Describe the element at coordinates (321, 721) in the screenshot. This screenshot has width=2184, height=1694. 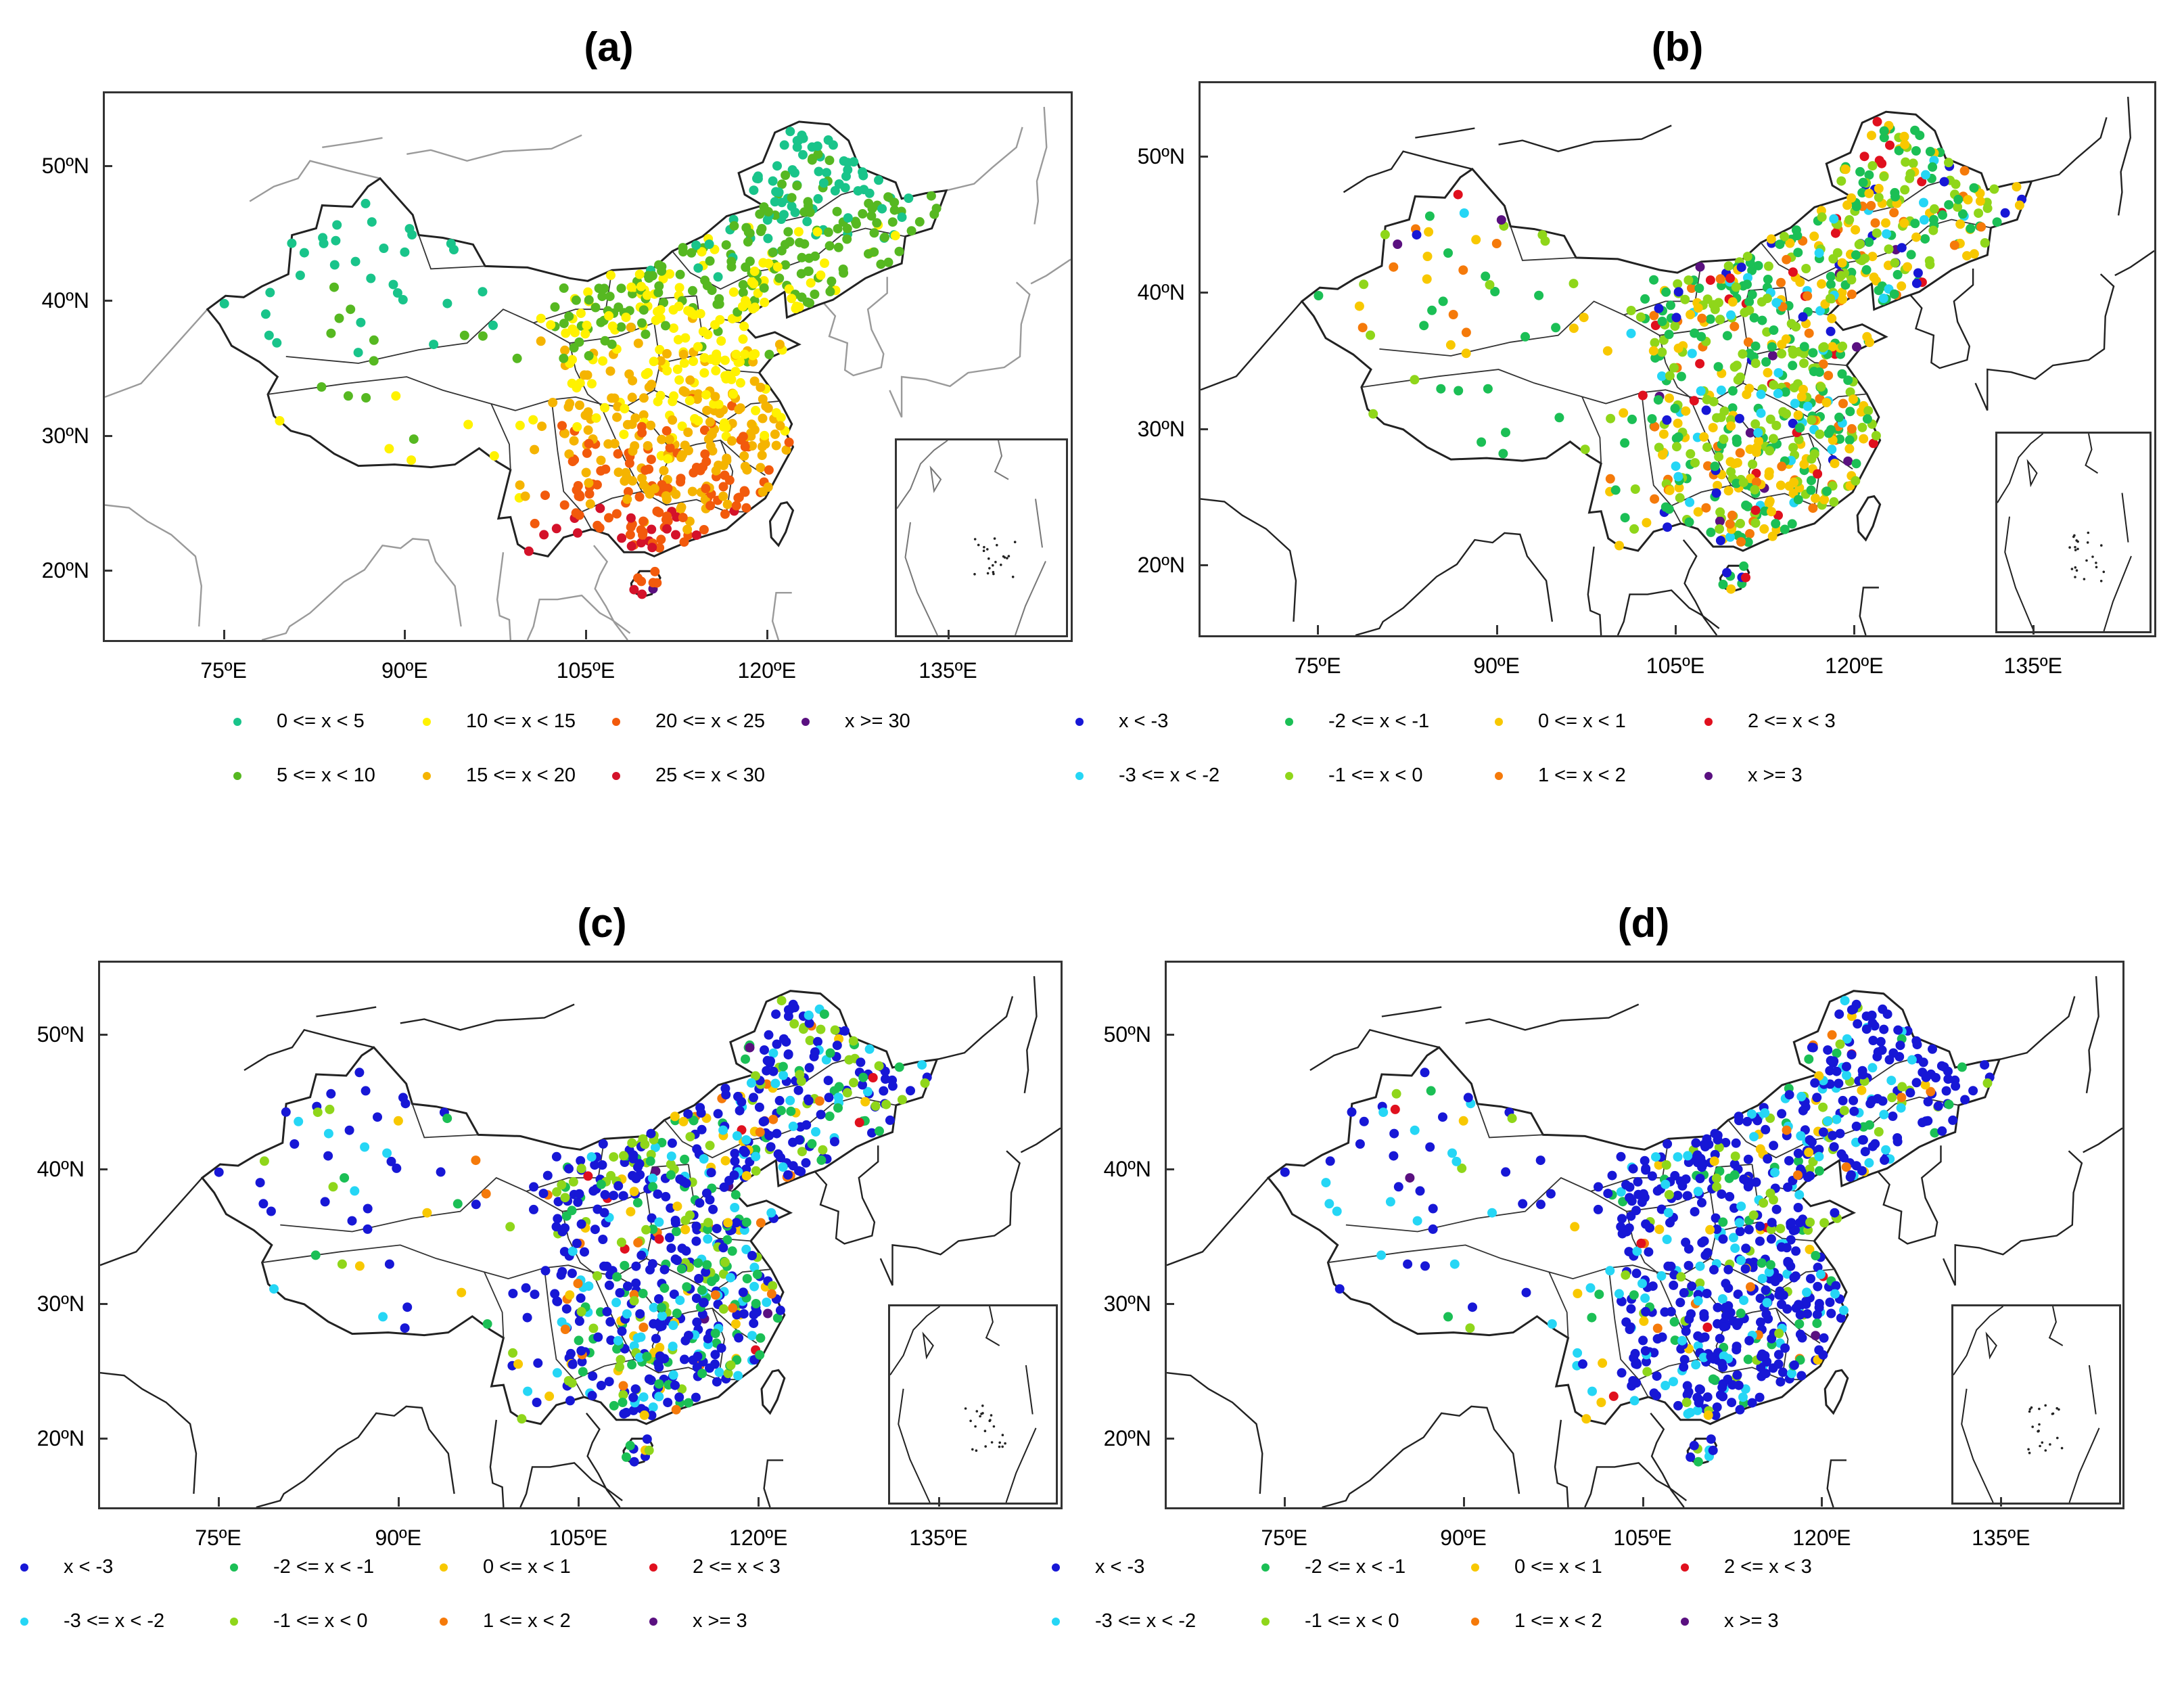
I see `legend-label: 0 <= x < 5` at that location.